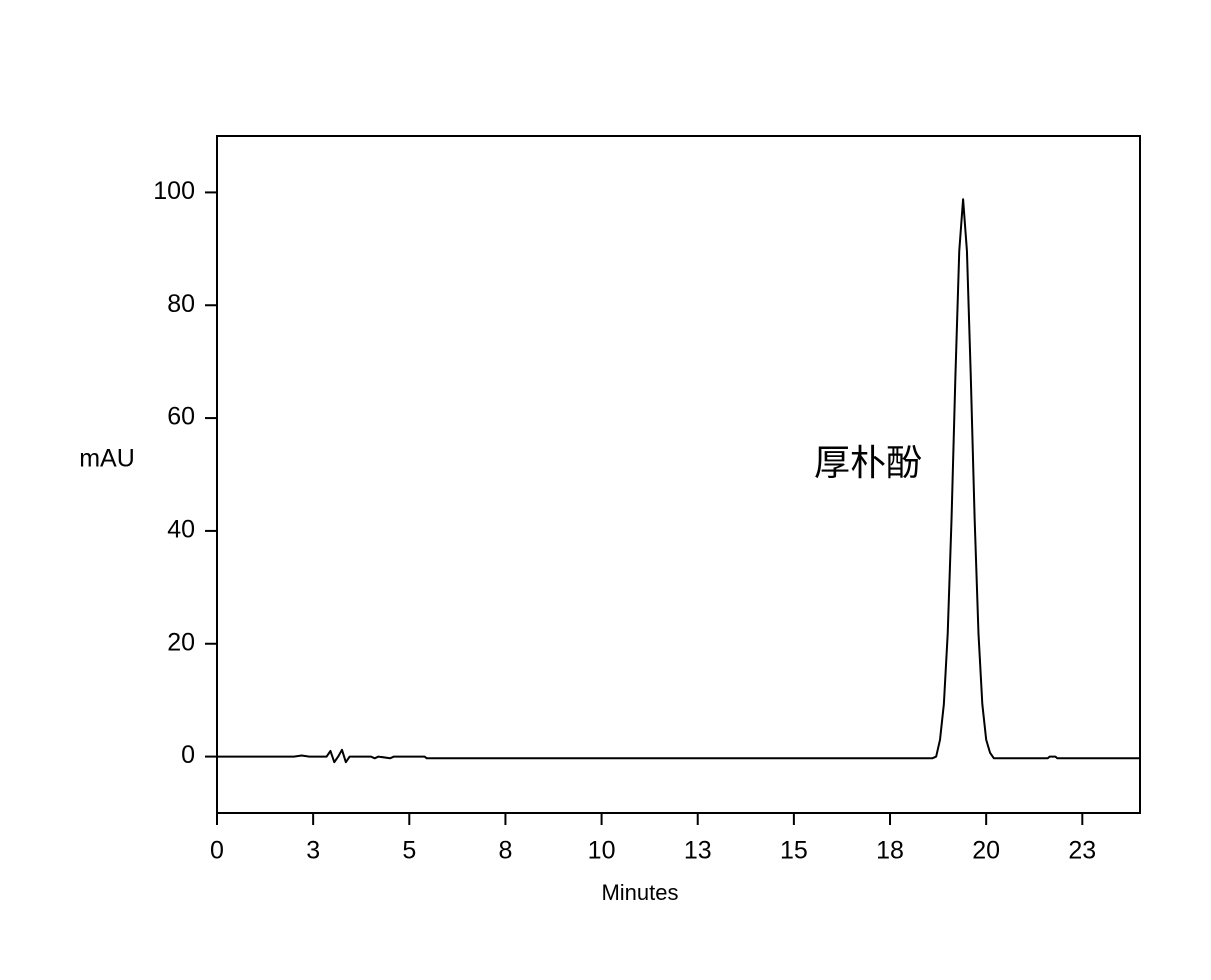  I want to click on peak-annotation: 厚朴酚, so click(868, 463).